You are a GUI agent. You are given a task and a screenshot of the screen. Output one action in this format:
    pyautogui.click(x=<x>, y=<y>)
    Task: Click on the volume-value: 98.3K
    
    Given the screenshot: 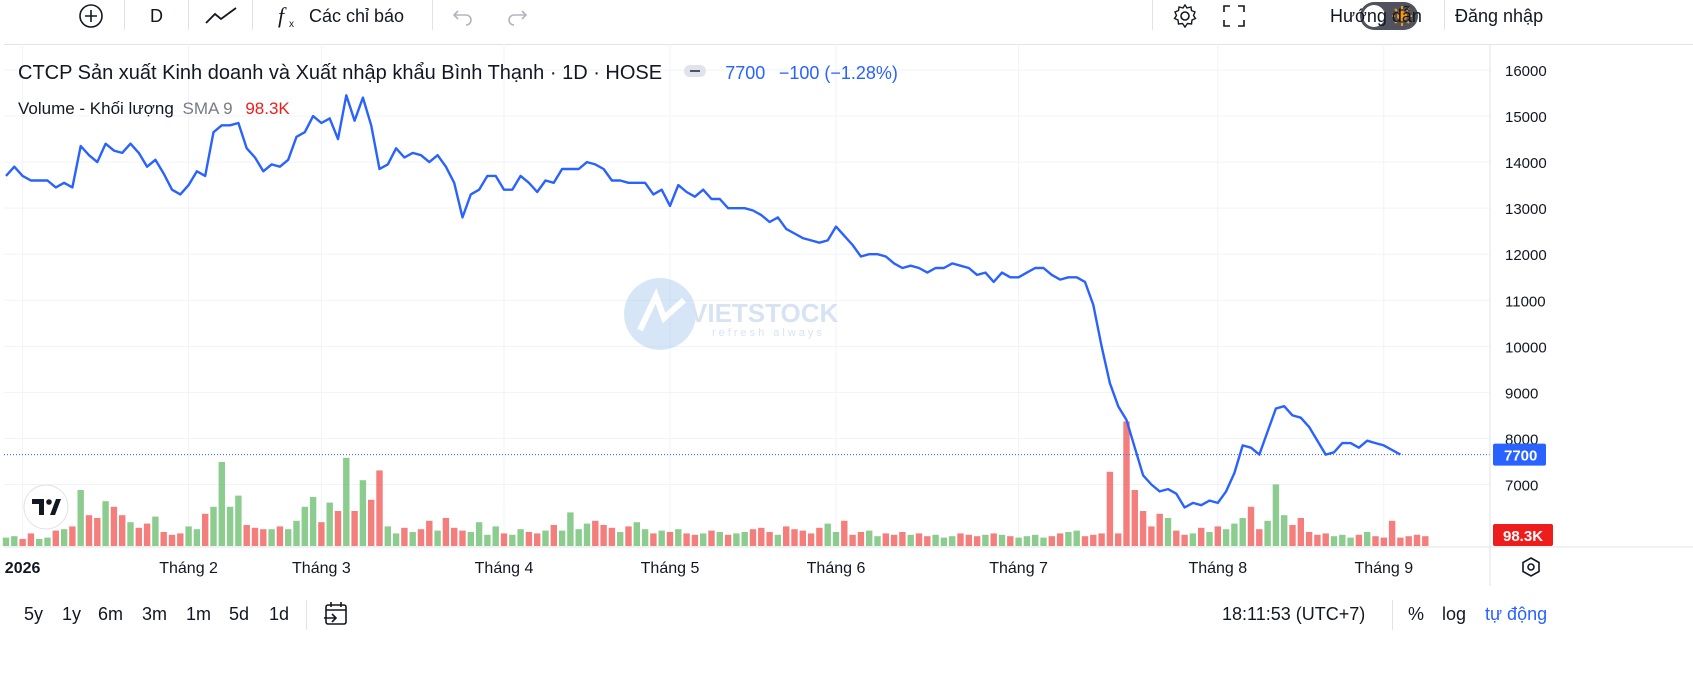 What is the action you would take?
    pyautogui.click(x=267, y=108)
    